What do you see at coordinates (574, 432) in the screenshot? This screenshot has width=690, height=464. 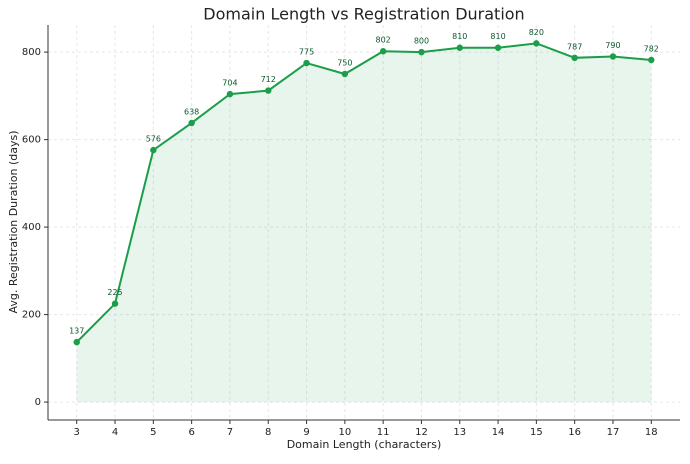 I see `x-tick-label: 16` at bounding box center [574, 432].